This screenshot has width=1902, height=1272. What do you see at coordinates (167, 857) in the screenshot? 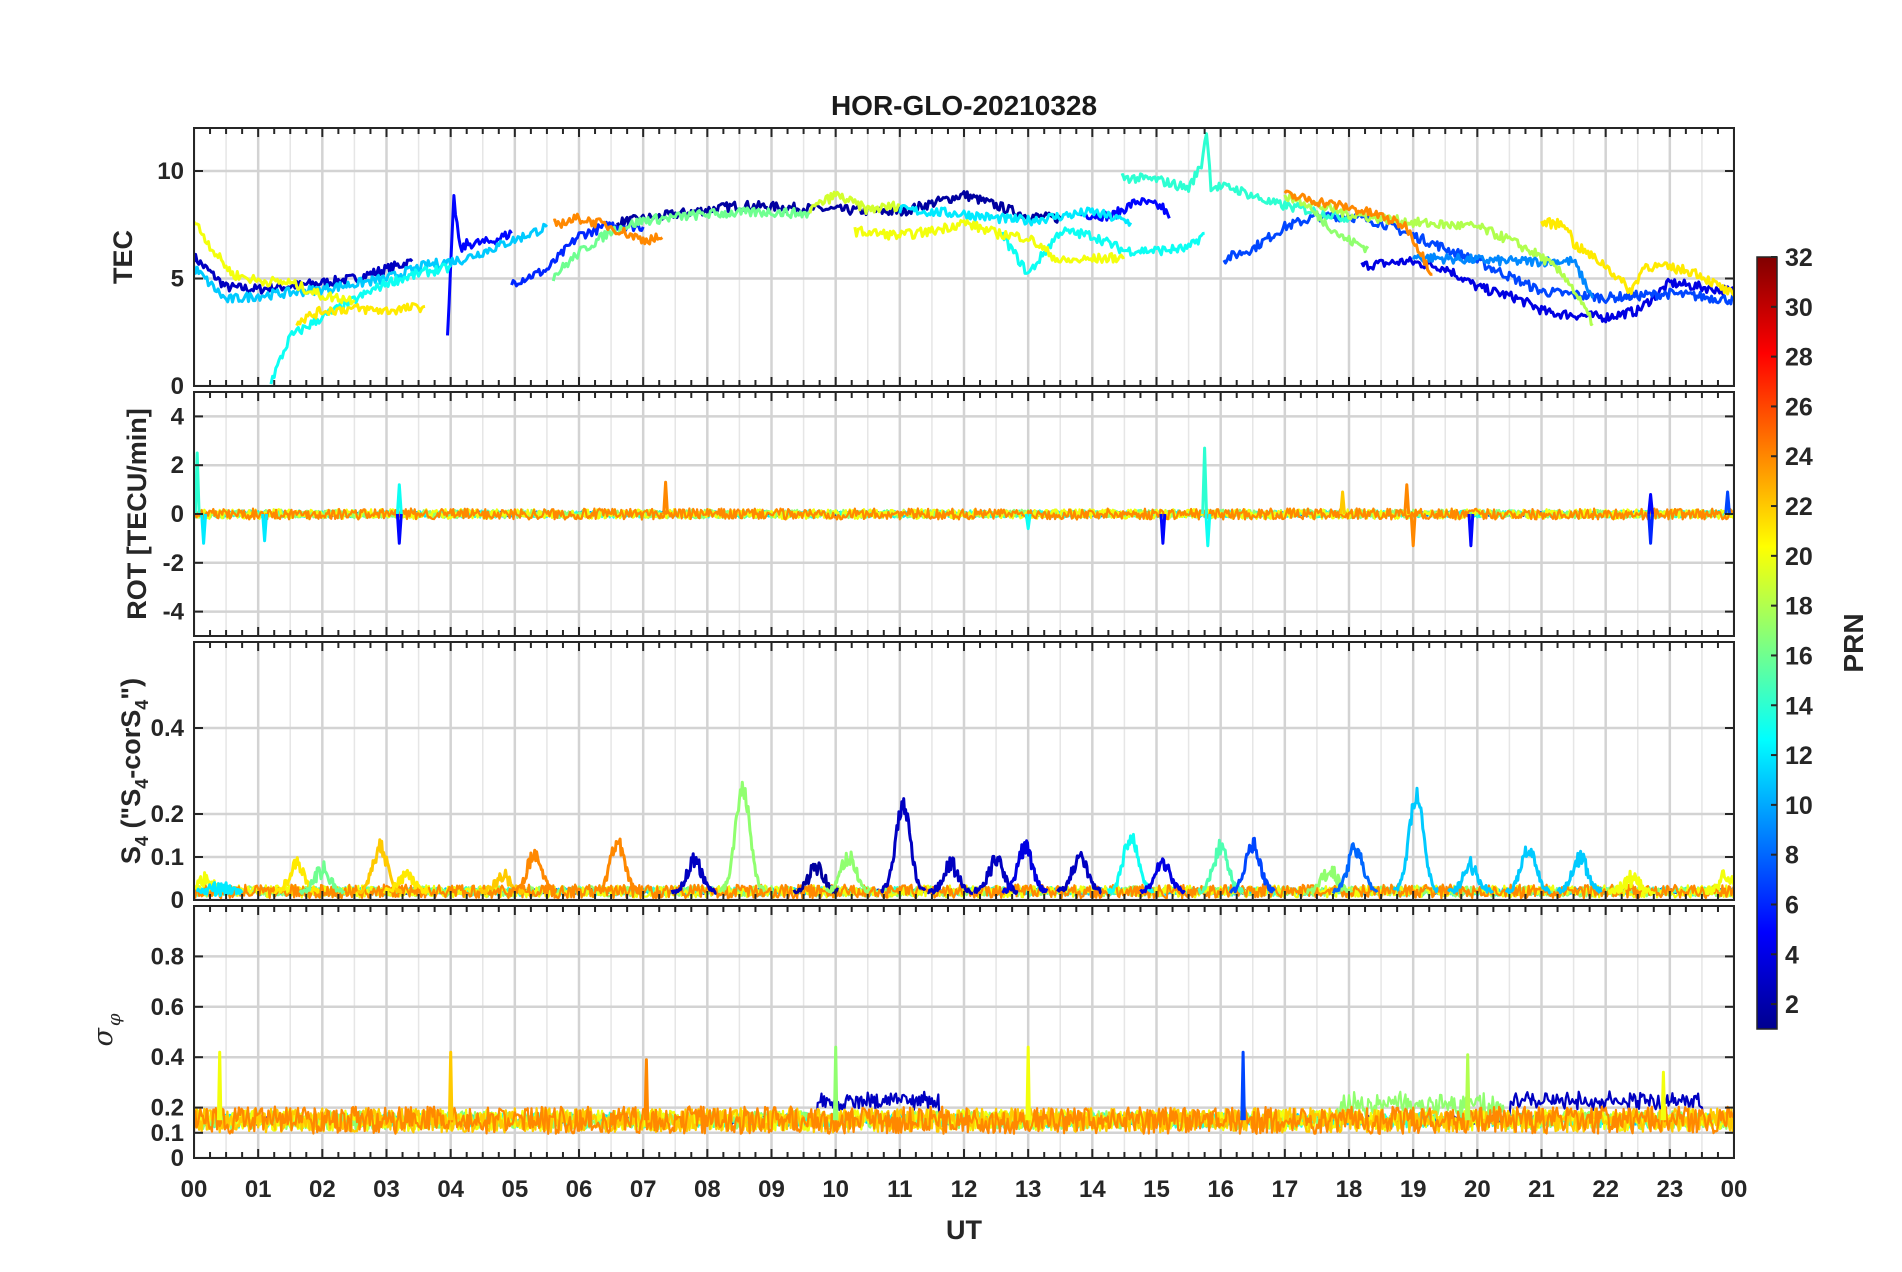
I see `s4-ytick-label: 0.1` at bounding box center [167, 857].